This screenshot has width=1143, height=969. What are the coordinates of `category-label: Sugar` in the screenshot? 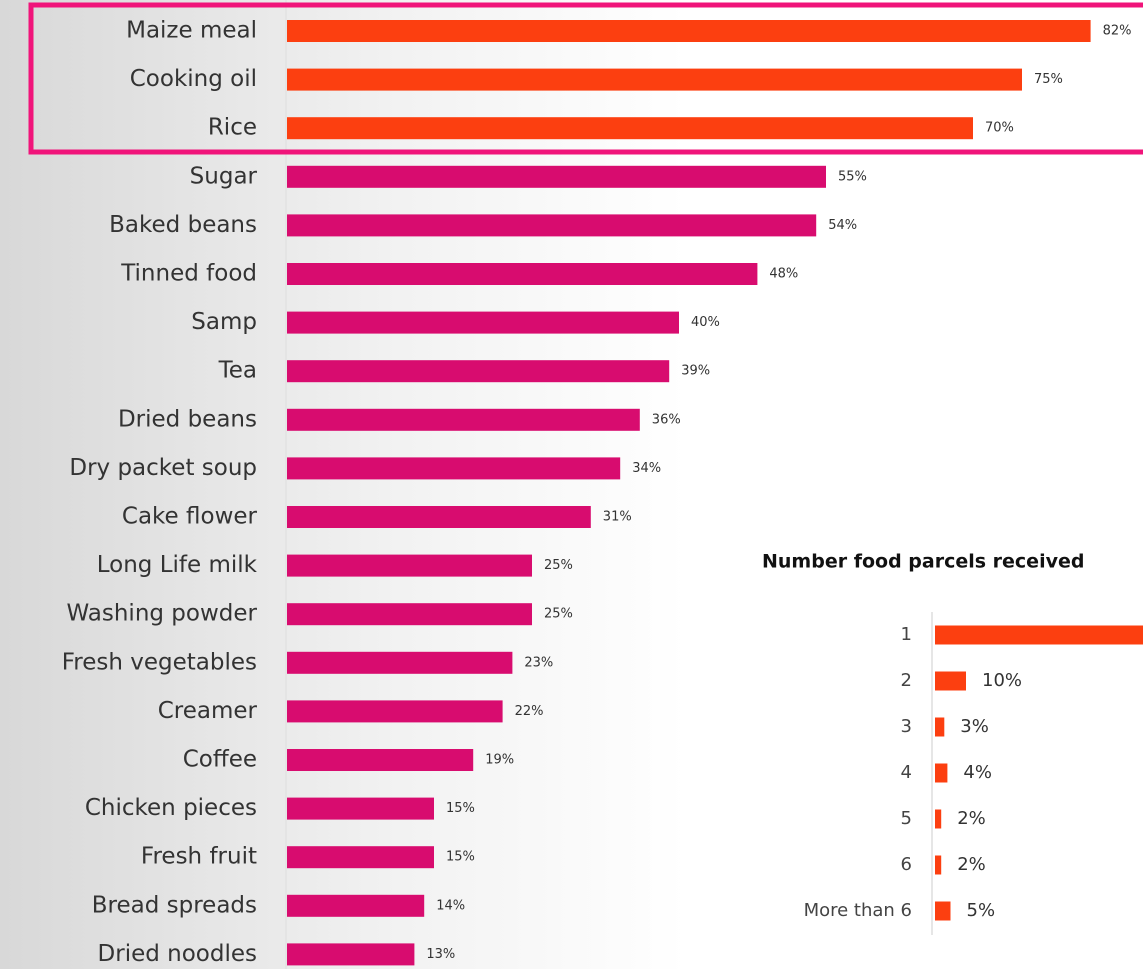 It's located at (224, 176).